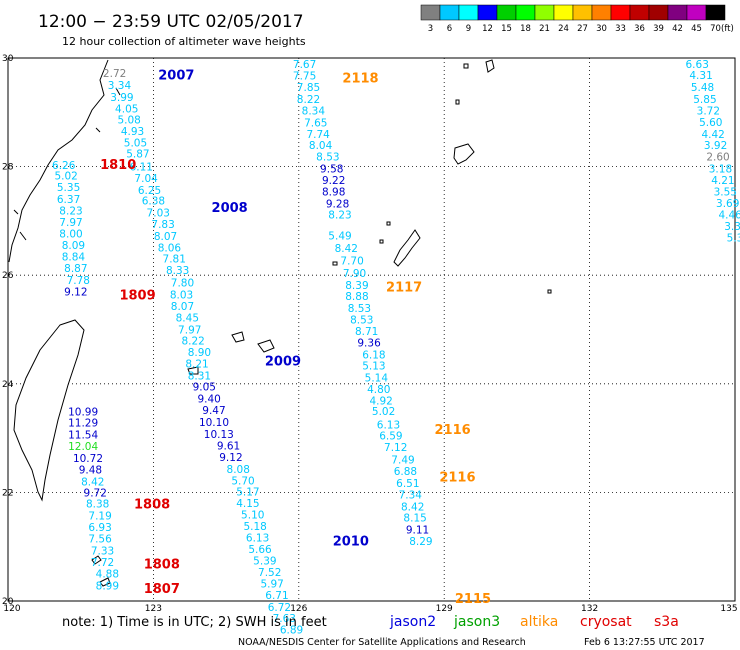  What do you see at coordinates (582, 29) in the screenshot?
I see `color-scale-label: 27` at bounding box center [582, 29].